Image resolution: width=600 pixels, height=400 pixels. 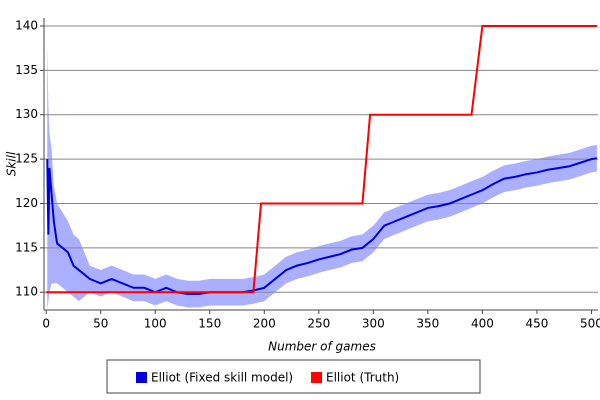 What do you see at coordinates (590, 324) in the screenshot?
I see `x-tick-label: 500` at bounding box center [590, 324].